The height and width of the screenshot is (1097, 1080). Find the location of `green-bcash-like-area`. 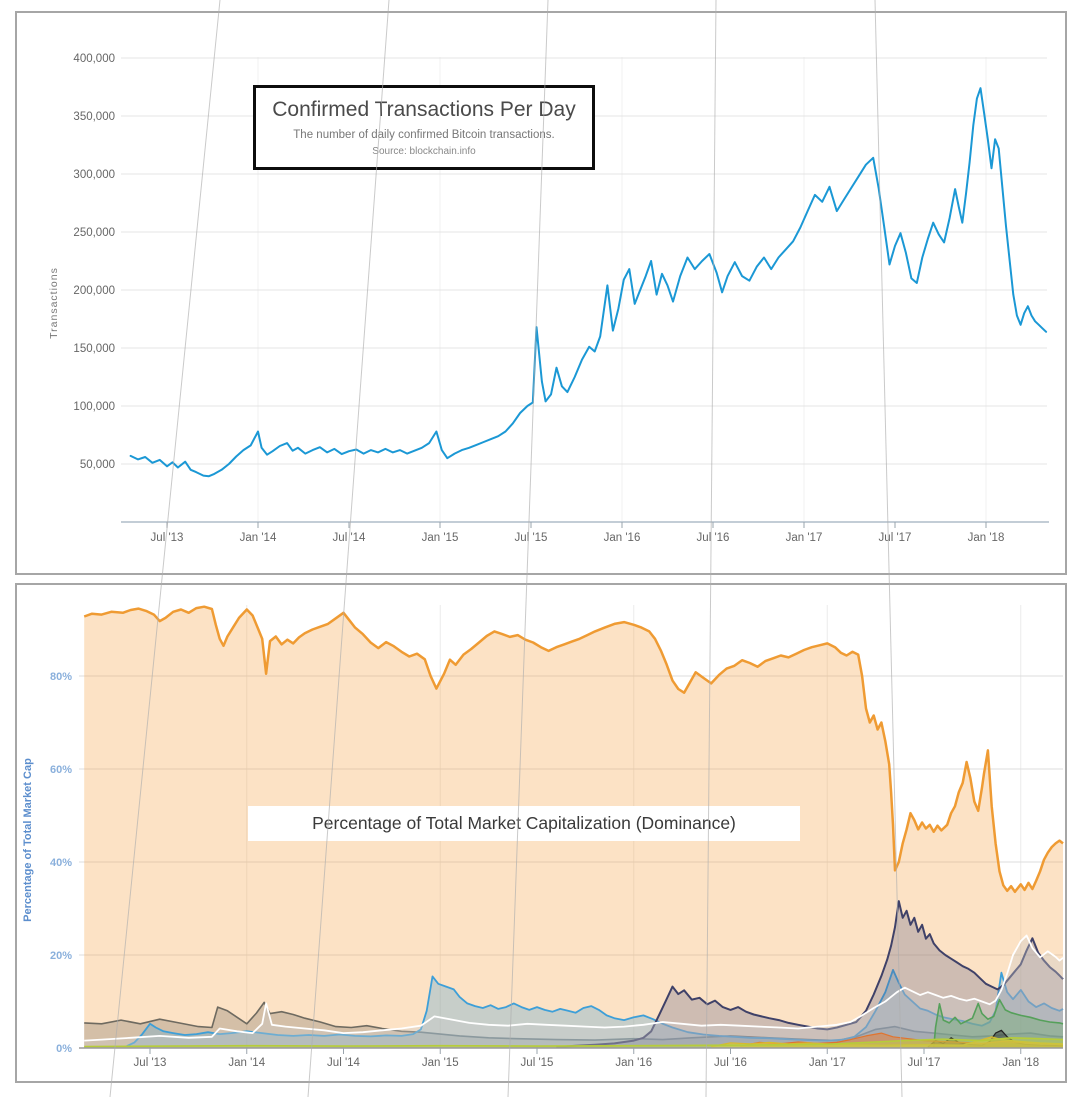

green-bcash-like-area is located at coordinates (998, 1023).